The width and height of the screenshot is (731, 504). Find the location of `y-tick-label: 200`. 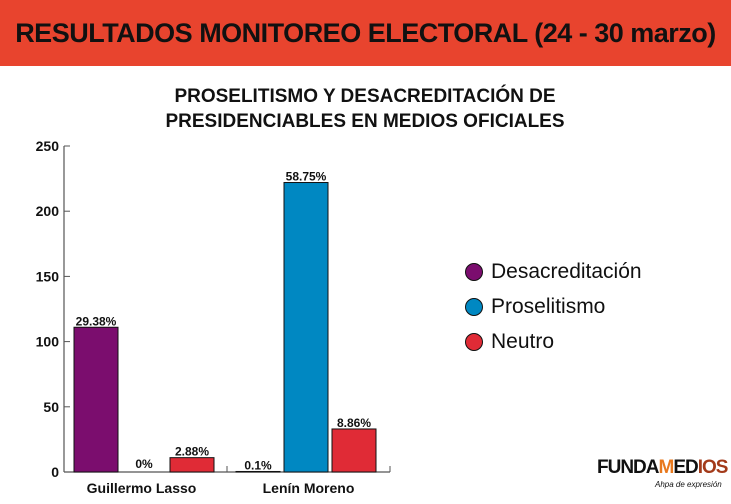

y-tick-label: 200 is located at coordinates (48, 211).